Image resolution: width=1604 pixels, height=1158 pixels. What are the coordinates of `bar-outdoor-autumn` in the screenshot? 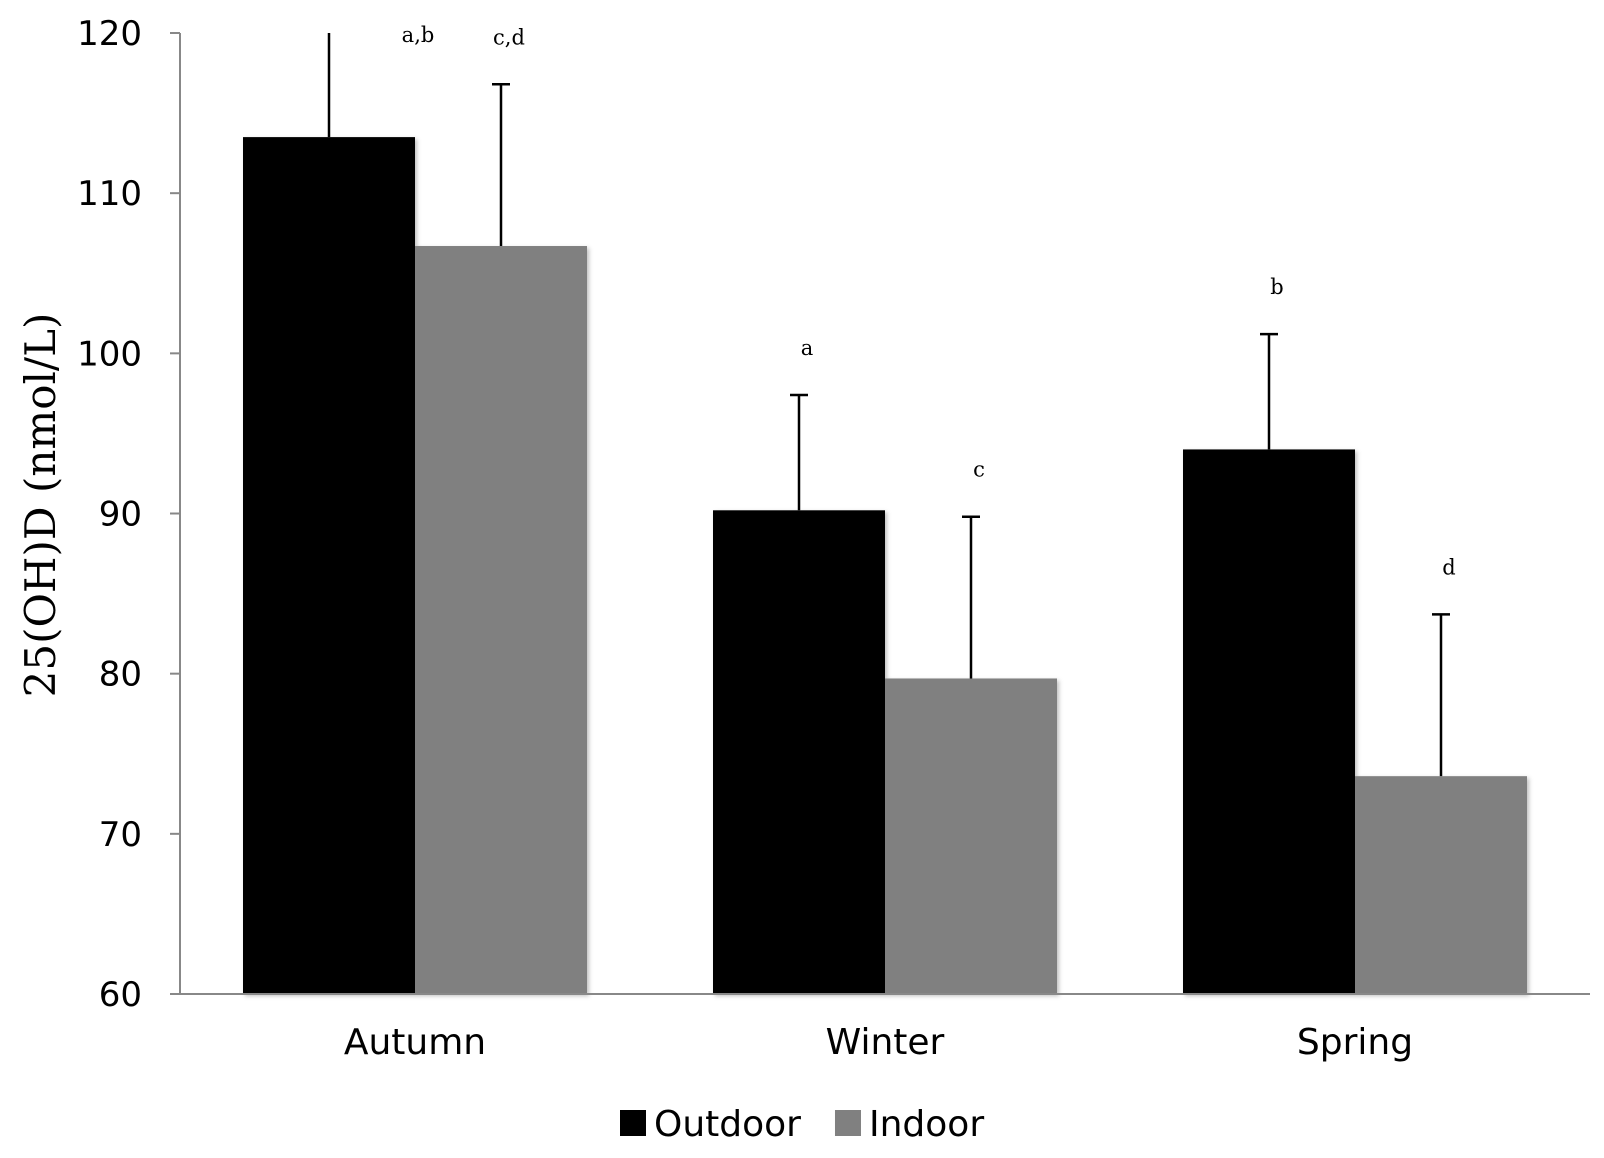 It's located at (329, 565).